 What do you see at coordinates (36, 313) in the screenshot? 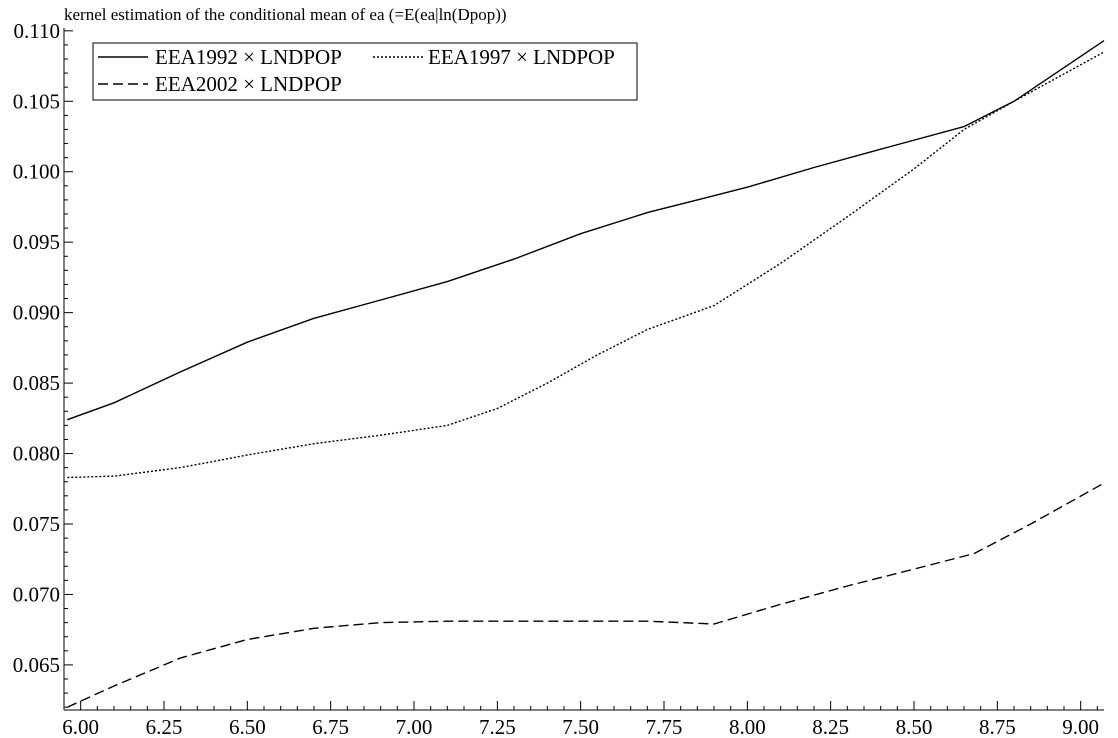
I see `y-tick-label: 0.090` at bounding box center [36, 313].